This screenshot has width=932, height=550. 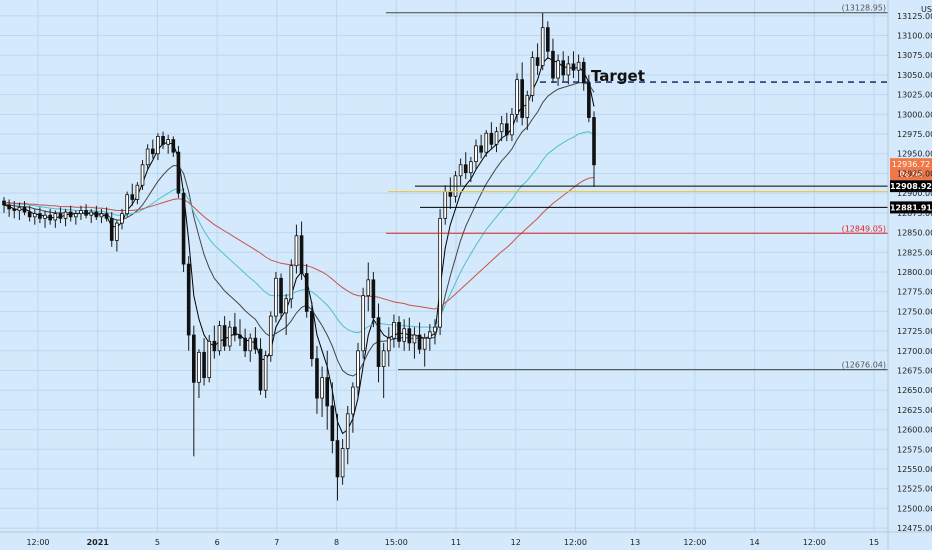 I want to click on y-tick-label: 12775.00, so click(x=914, y=292).